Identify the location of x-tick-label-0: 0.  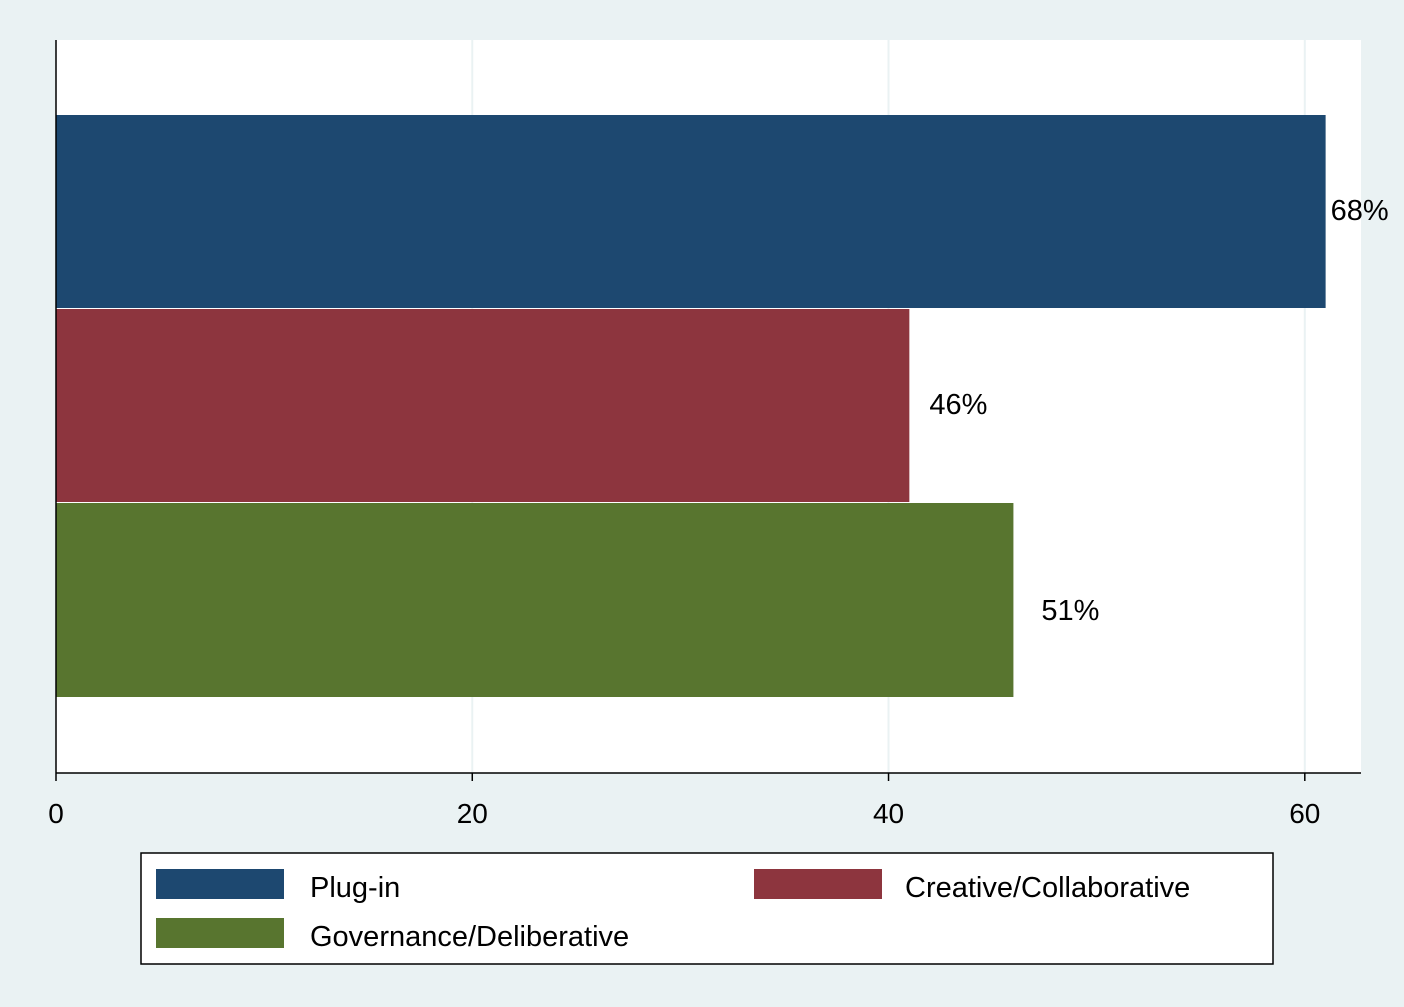
(56, 813).